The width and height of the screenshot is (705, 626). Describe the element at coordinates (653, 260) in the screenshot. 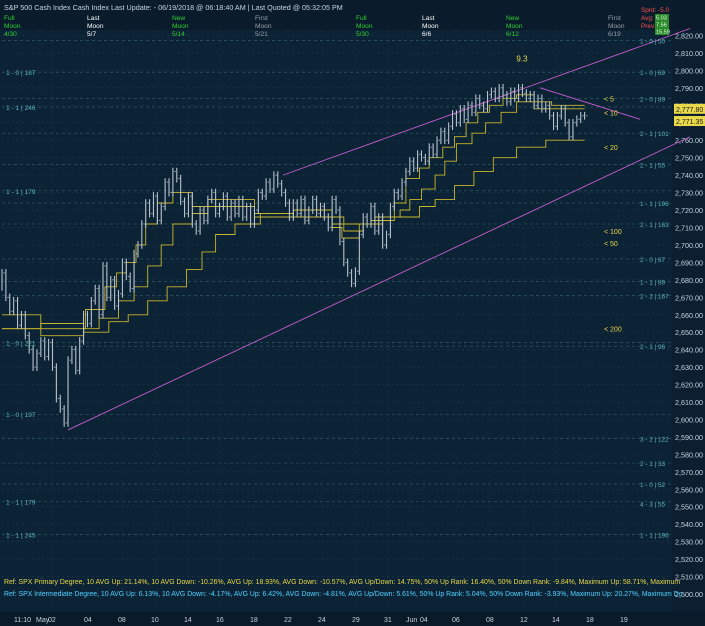

I see `gann-label-right: 2 - 0 | 67` at that location.